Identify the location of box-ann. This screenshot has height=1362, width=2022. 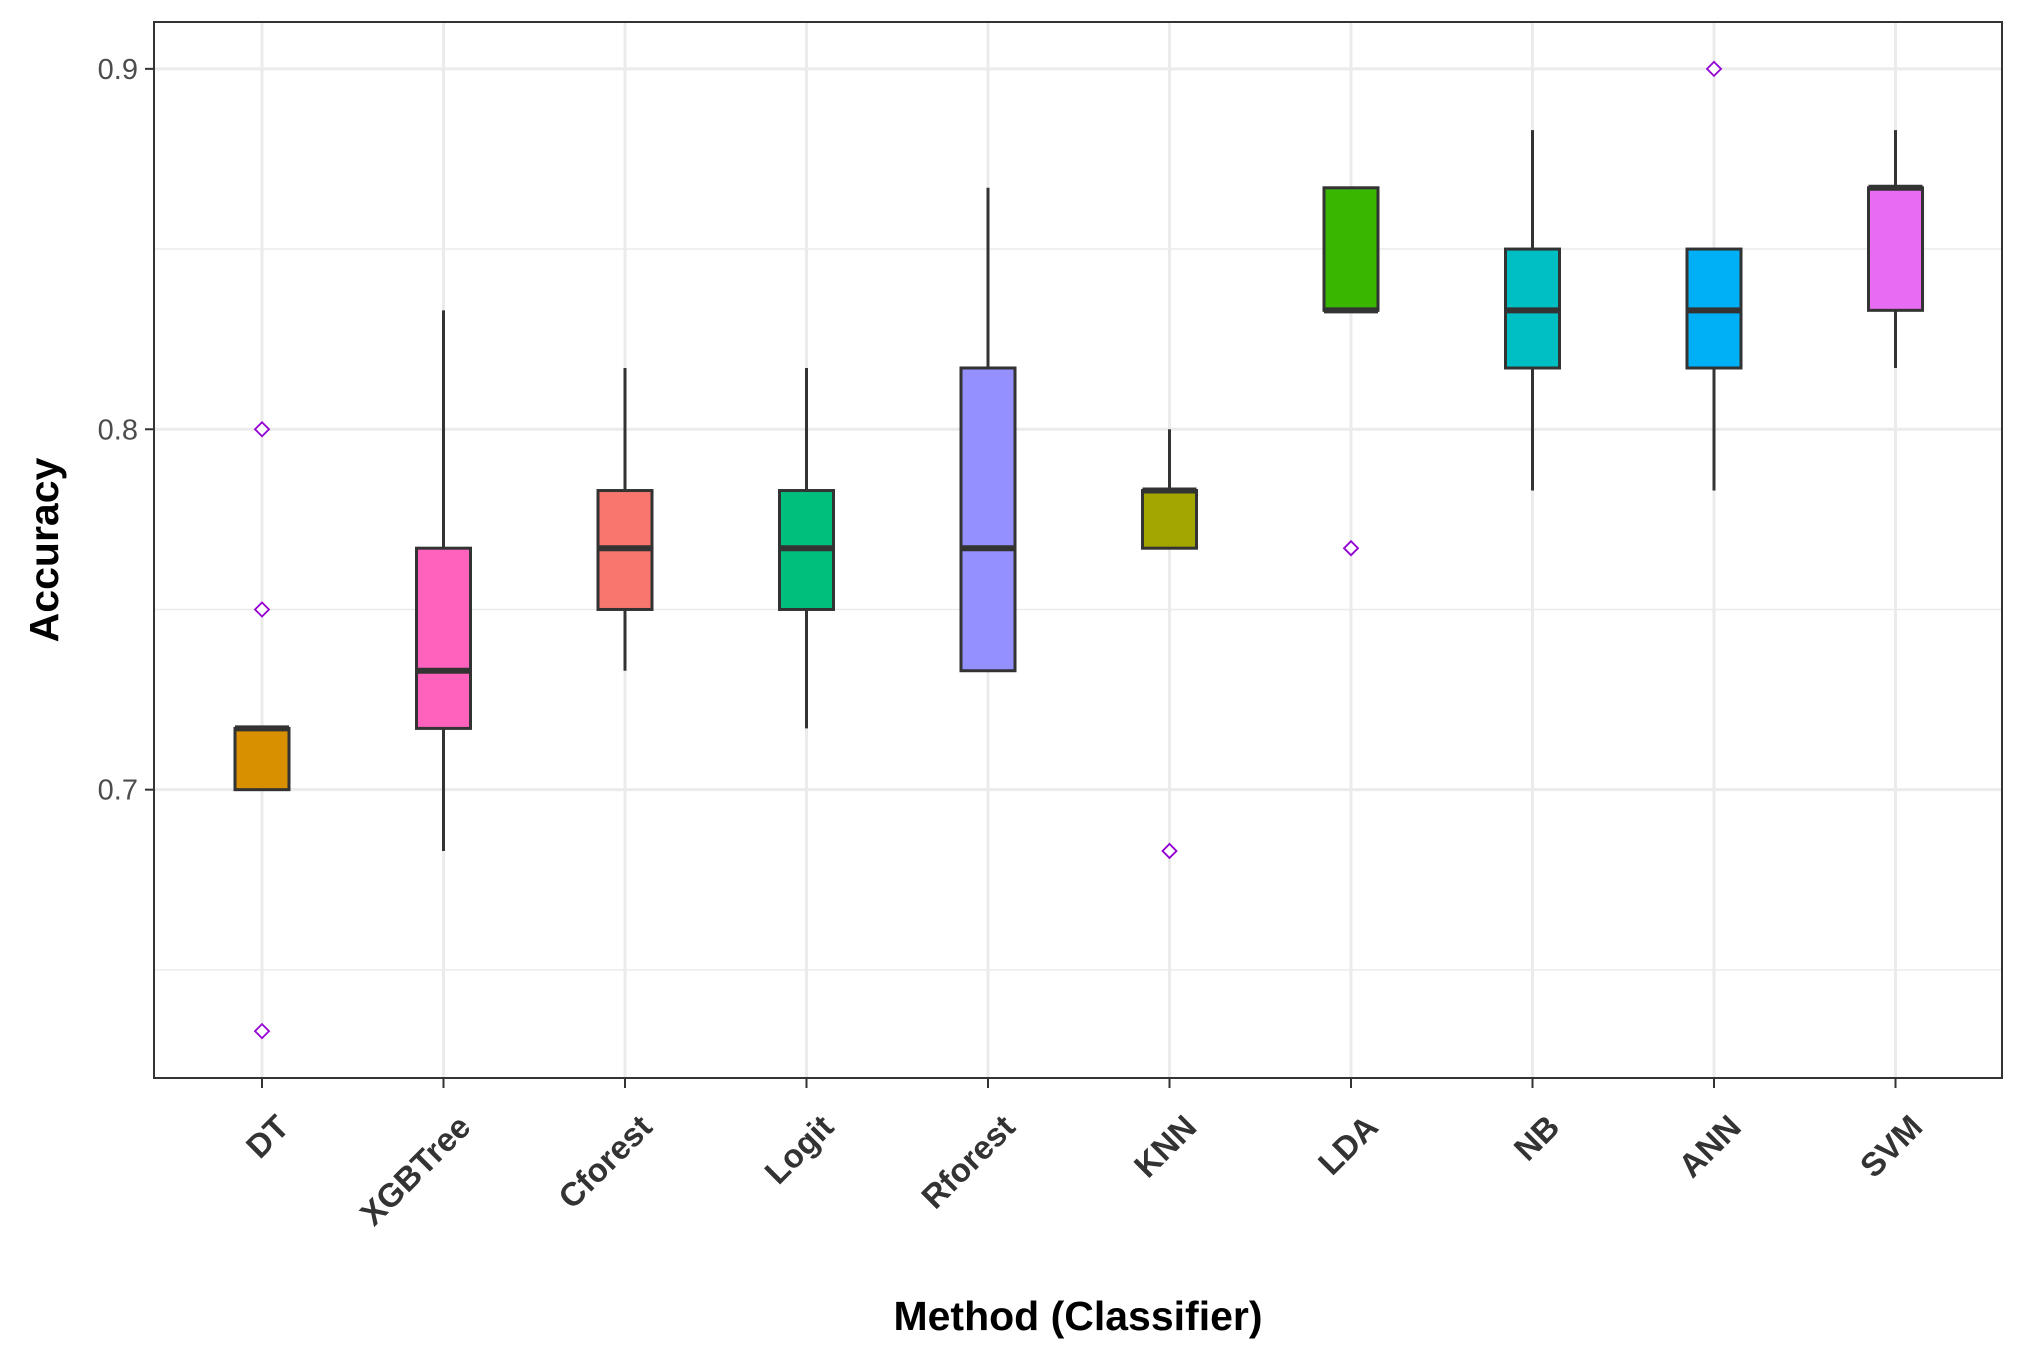
(1714, 369).